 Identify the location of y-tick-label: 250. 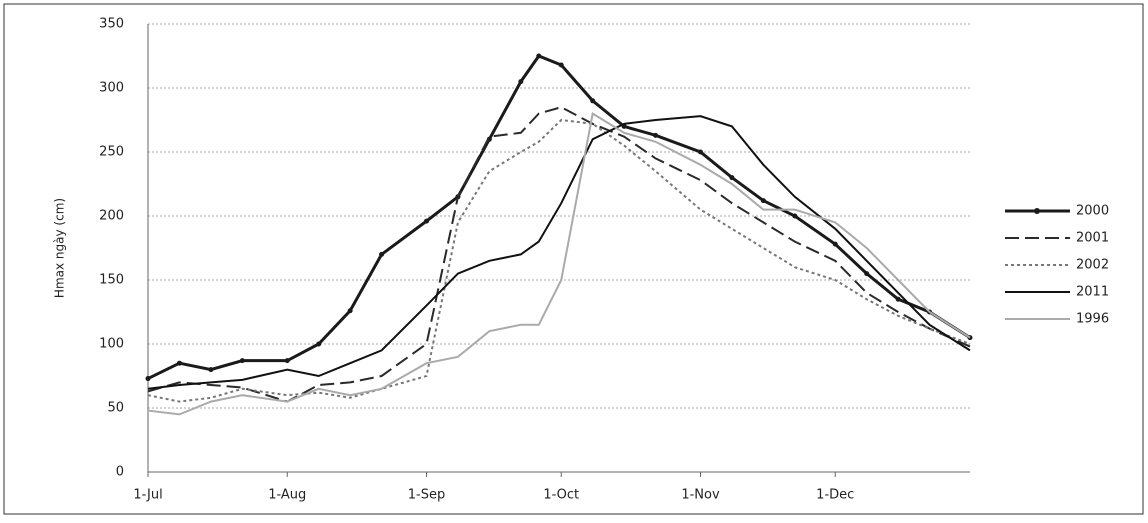
(111, 152).